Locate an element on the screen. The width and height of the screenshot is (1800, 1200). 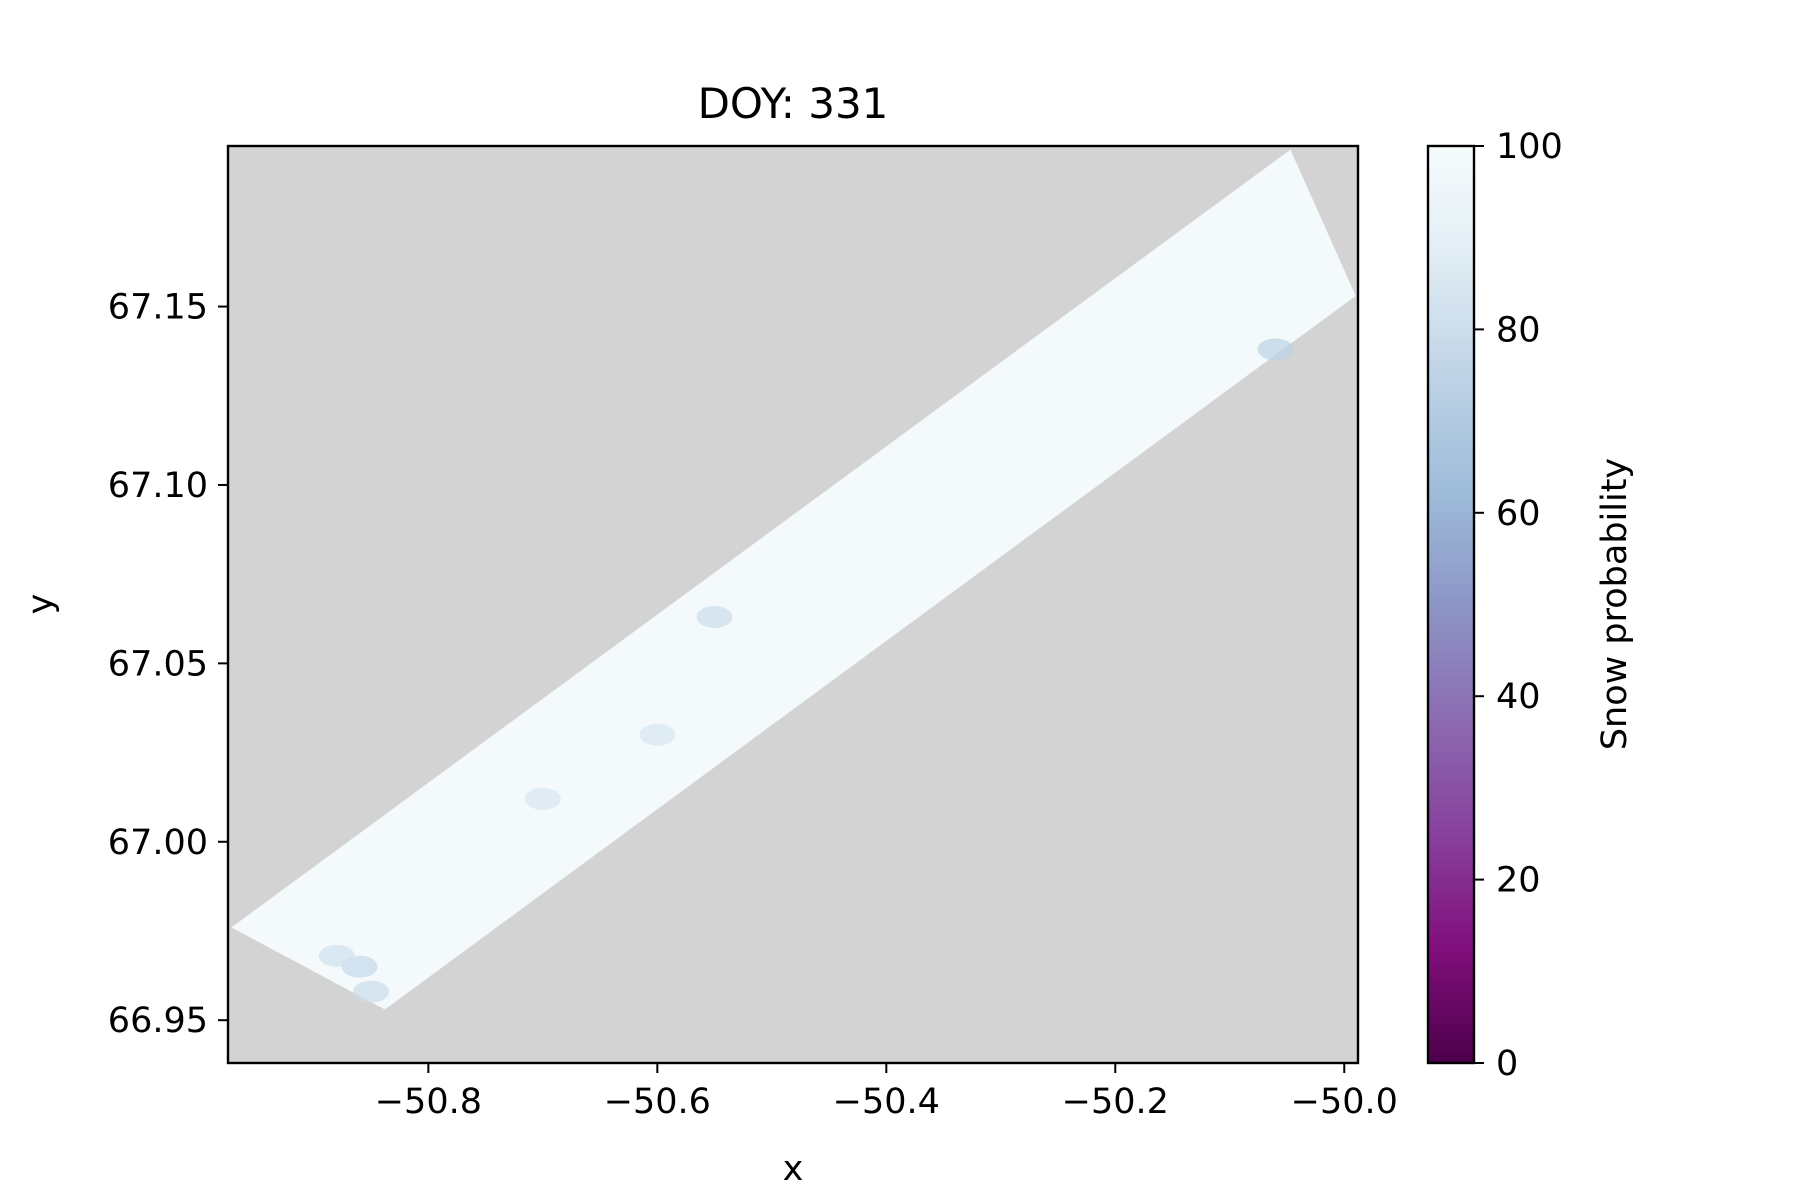
x-tick-label-0: −50.8 is located at coordinates (428, 1102).